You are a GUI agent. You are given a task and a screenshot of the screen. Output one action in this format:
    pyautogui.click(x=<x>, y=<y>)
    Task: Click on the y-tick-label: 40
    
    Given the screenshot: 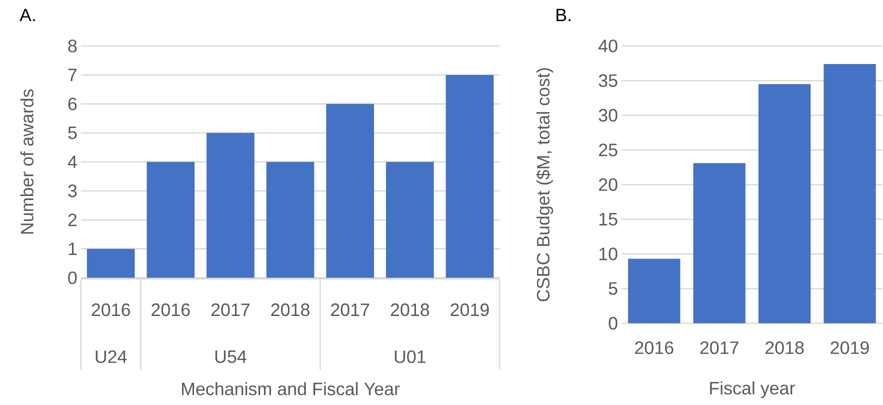 What is the action you would take?
    pyautogui.click(x=608, y=46)
    